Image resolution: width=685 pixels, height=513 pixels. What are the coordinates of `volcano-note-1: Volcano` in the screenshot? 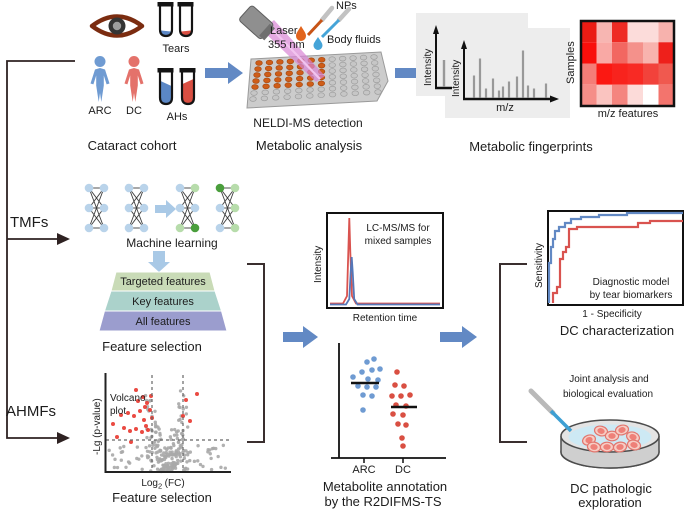 It's located at (128, 398).